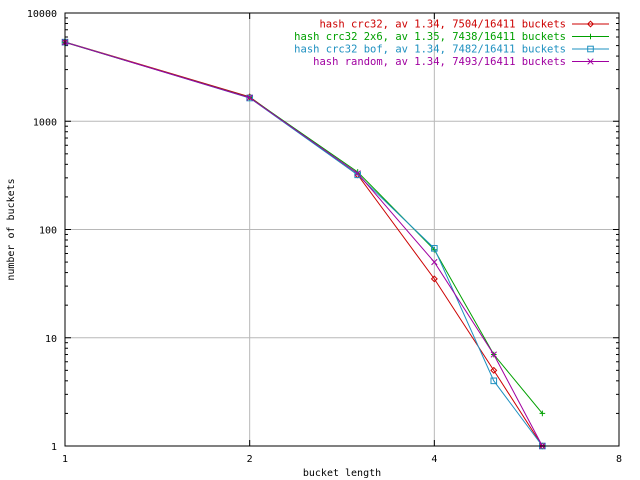  Describe the element at coordinates (51, 339) in the screenshot. I see `y-tick-label: 10` at that location.